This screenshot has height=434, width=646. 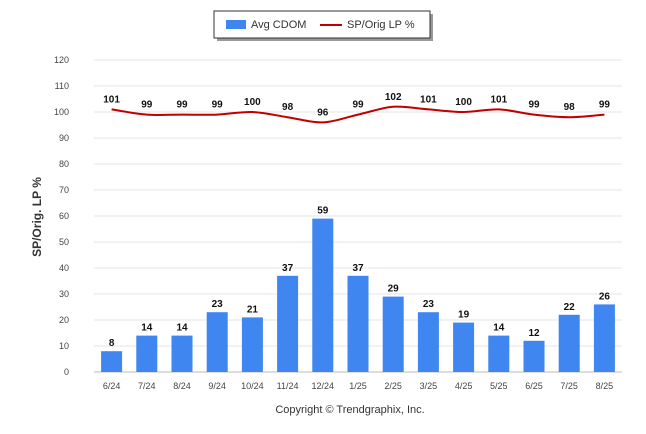 I want to click on y-tick-label: 40, so click(x=64, y=268).